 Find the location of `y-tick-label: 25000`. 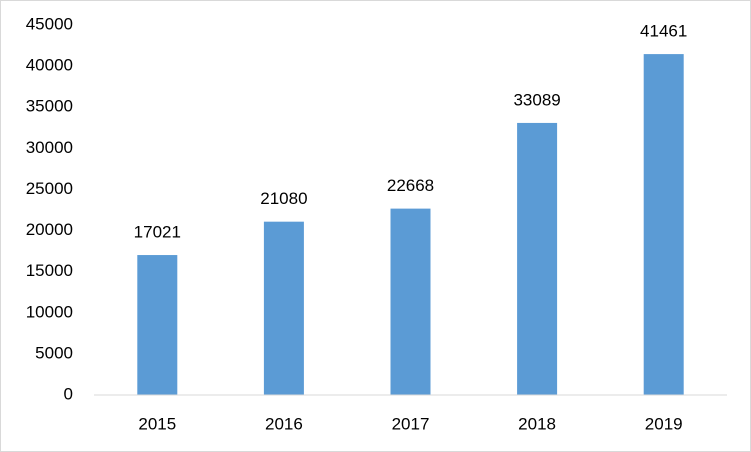

y-tick-label: 25000 is located at coordinates (49, 188).